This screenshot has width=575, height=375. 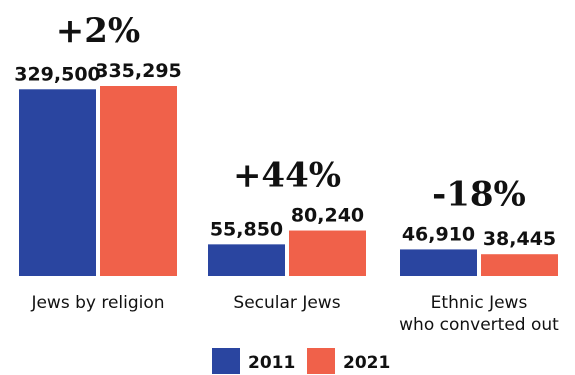 I want to click on category-label-1: Secular Jews, so click(x=286, y=303).